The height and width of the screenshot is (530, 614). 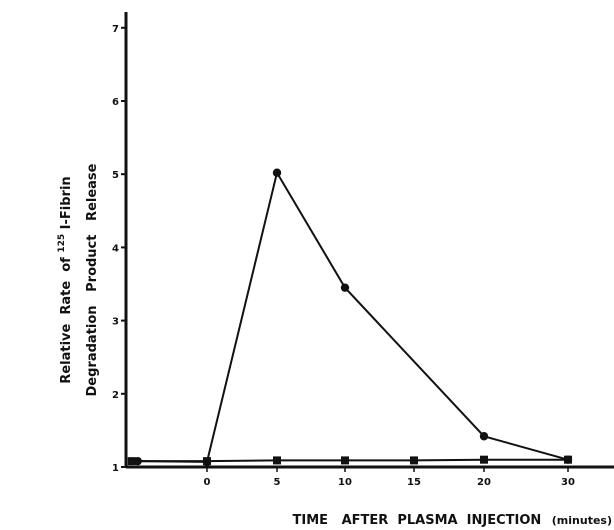 I want to click on y-axis-title-line2: Degradation Product Release, so click(x=92, y=279).